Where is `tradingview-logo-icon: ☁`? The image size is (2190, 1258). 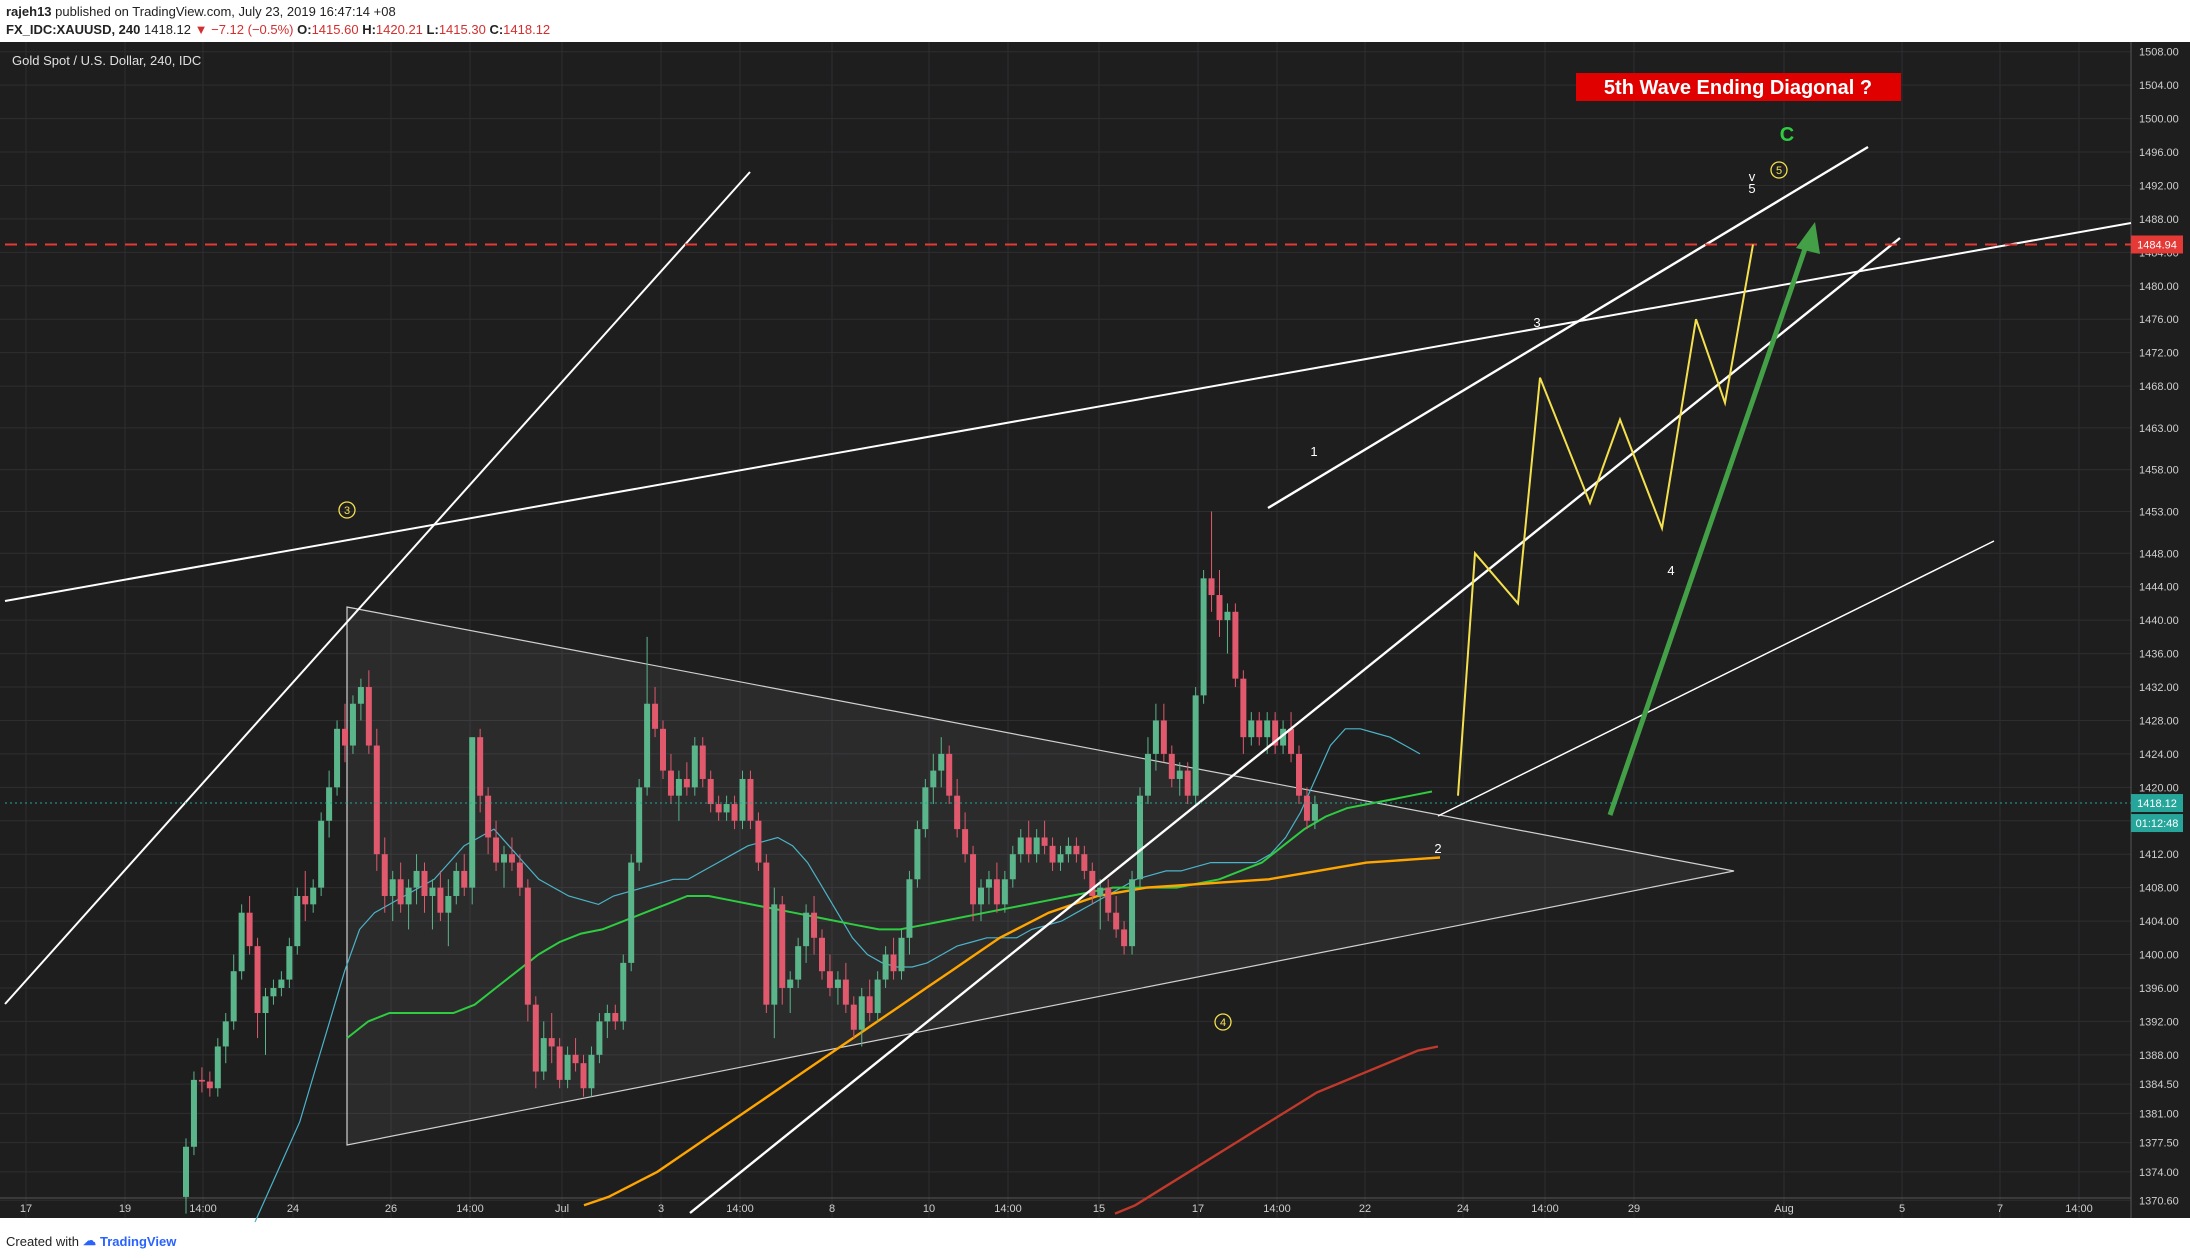
tradingview-logo-icon: ☁ is located at coordinates (89, 1240).